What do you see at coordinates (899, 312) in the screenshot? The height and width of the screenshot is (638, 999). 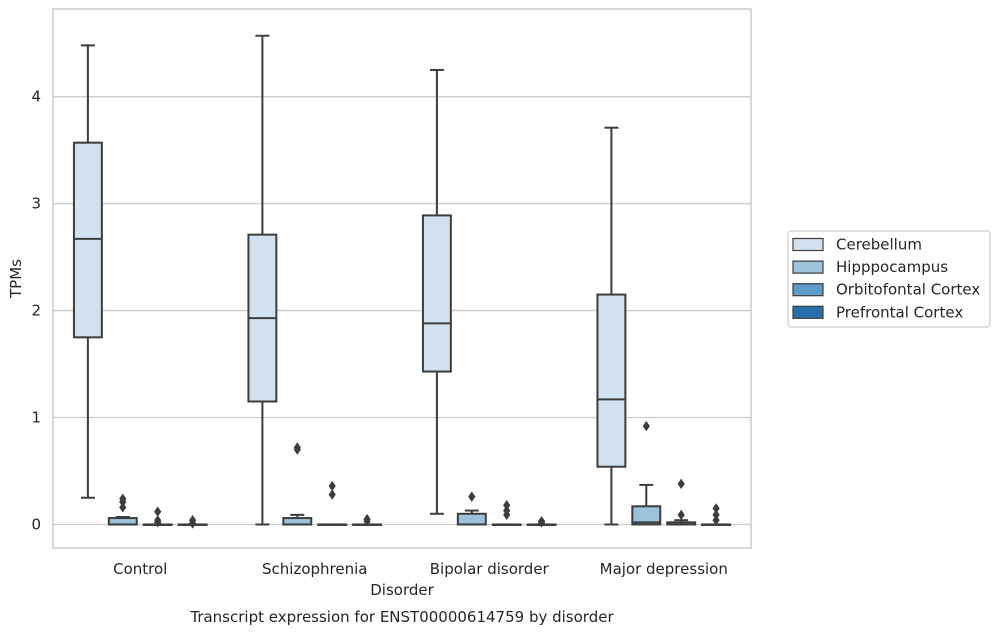 I see `legend-label: Prefrontal Cortex` at bounding box center [899, 312].